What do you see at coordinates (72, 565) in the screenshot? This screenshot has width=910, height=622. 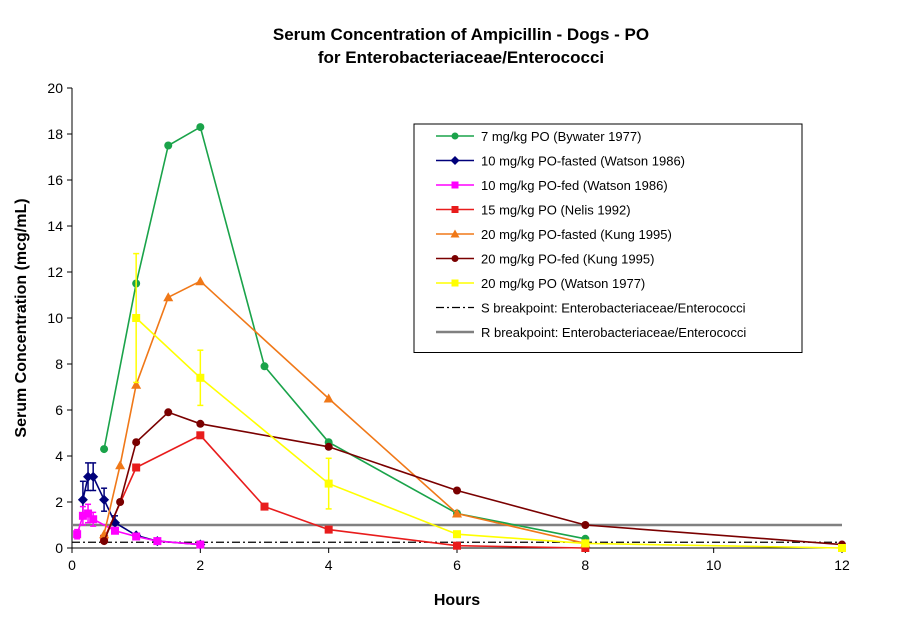 I see `x-tick-label: 0` at bounding box center [72, 565].